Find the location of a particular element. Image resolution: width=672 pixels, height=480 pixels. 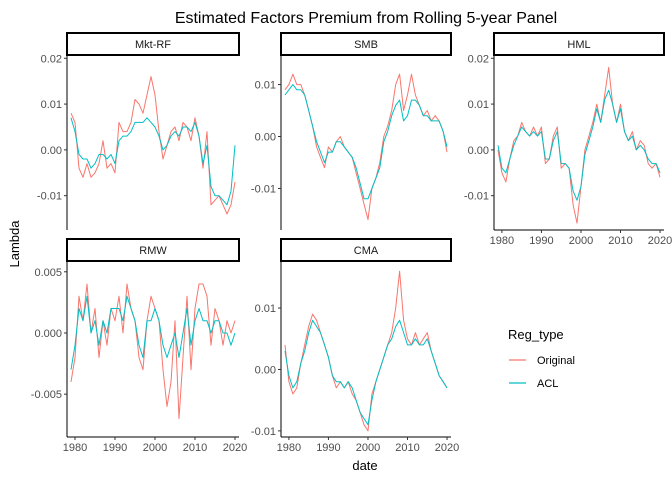

y-tick-label-hml-0: 0.02 is located at coordinates (478, 59).